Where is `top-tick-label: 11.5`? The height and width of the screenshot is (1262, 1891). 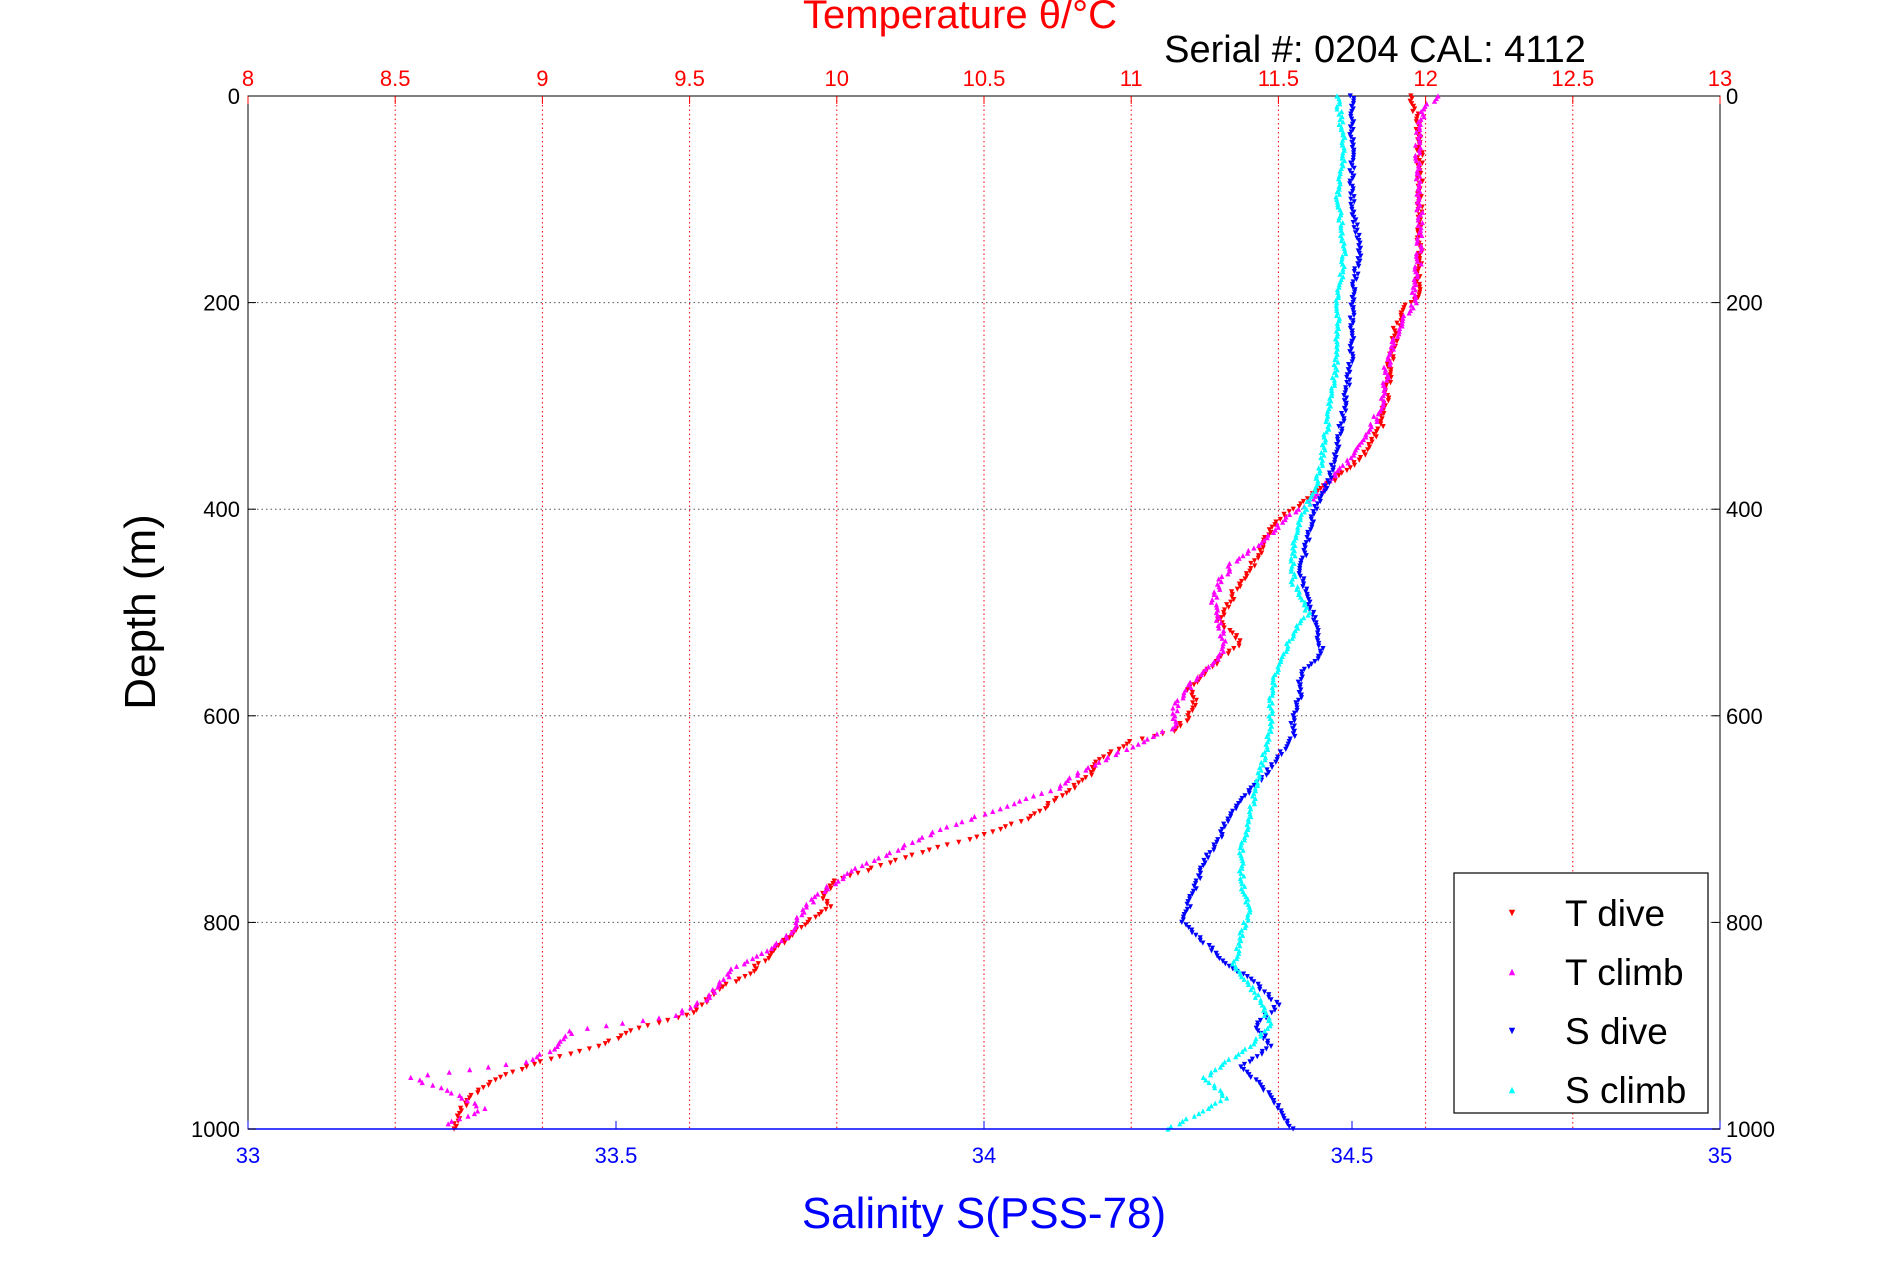
top-tick-label: 11.5 is located at coordinates (1278, 78).